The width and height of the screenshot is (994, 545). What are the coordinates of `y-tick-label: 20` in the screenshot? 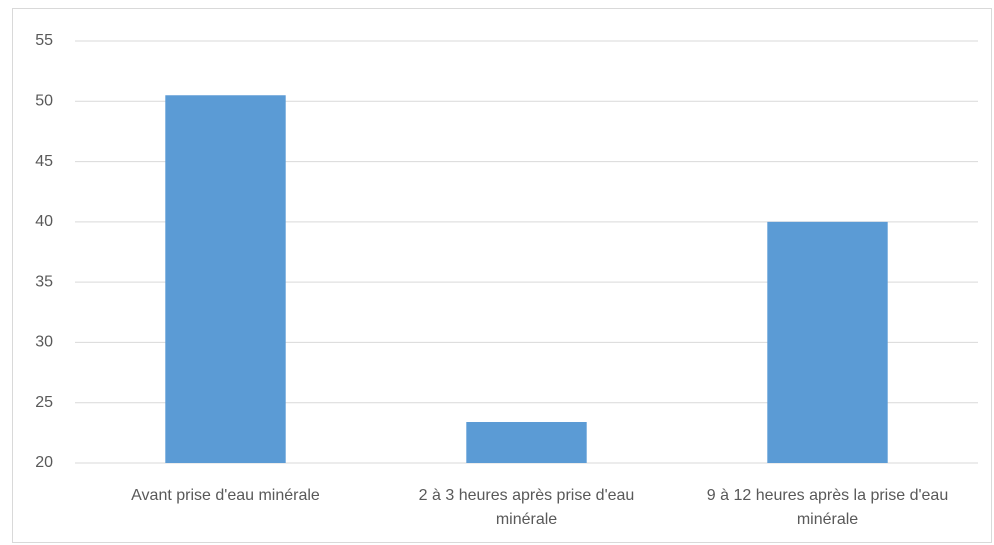 It's located at (44, 462).